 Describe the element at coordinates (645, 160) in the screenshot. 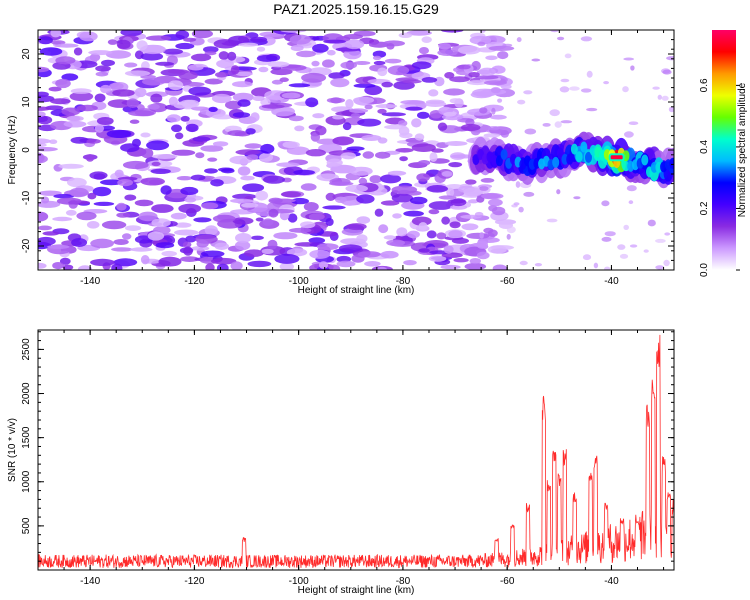

I see `signal-cell` at that location.